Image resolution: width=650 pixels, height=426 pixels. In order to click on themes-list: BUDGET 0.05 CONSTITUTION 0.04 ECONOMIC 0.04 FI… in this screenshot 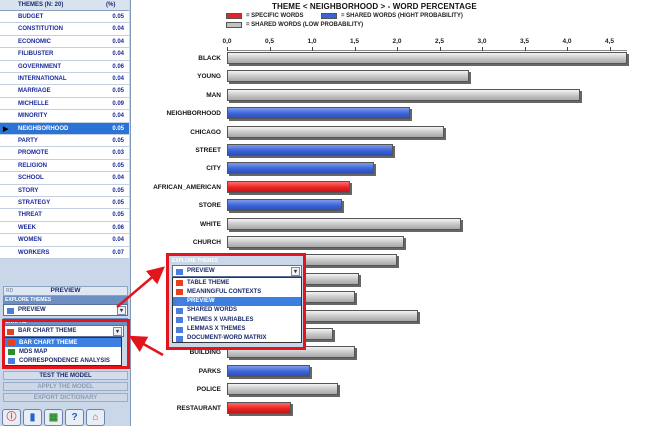, I will do `click(64, 135)`.